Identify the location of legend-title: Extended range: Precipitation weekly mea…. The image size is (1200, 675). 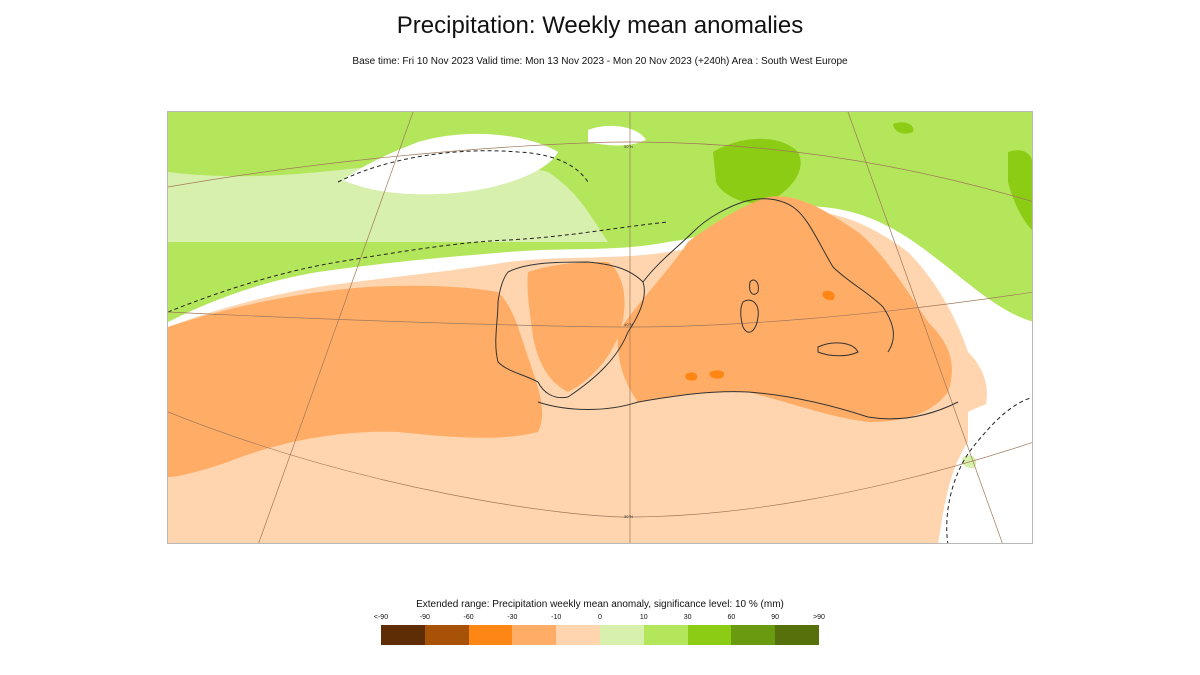
(600, 604).